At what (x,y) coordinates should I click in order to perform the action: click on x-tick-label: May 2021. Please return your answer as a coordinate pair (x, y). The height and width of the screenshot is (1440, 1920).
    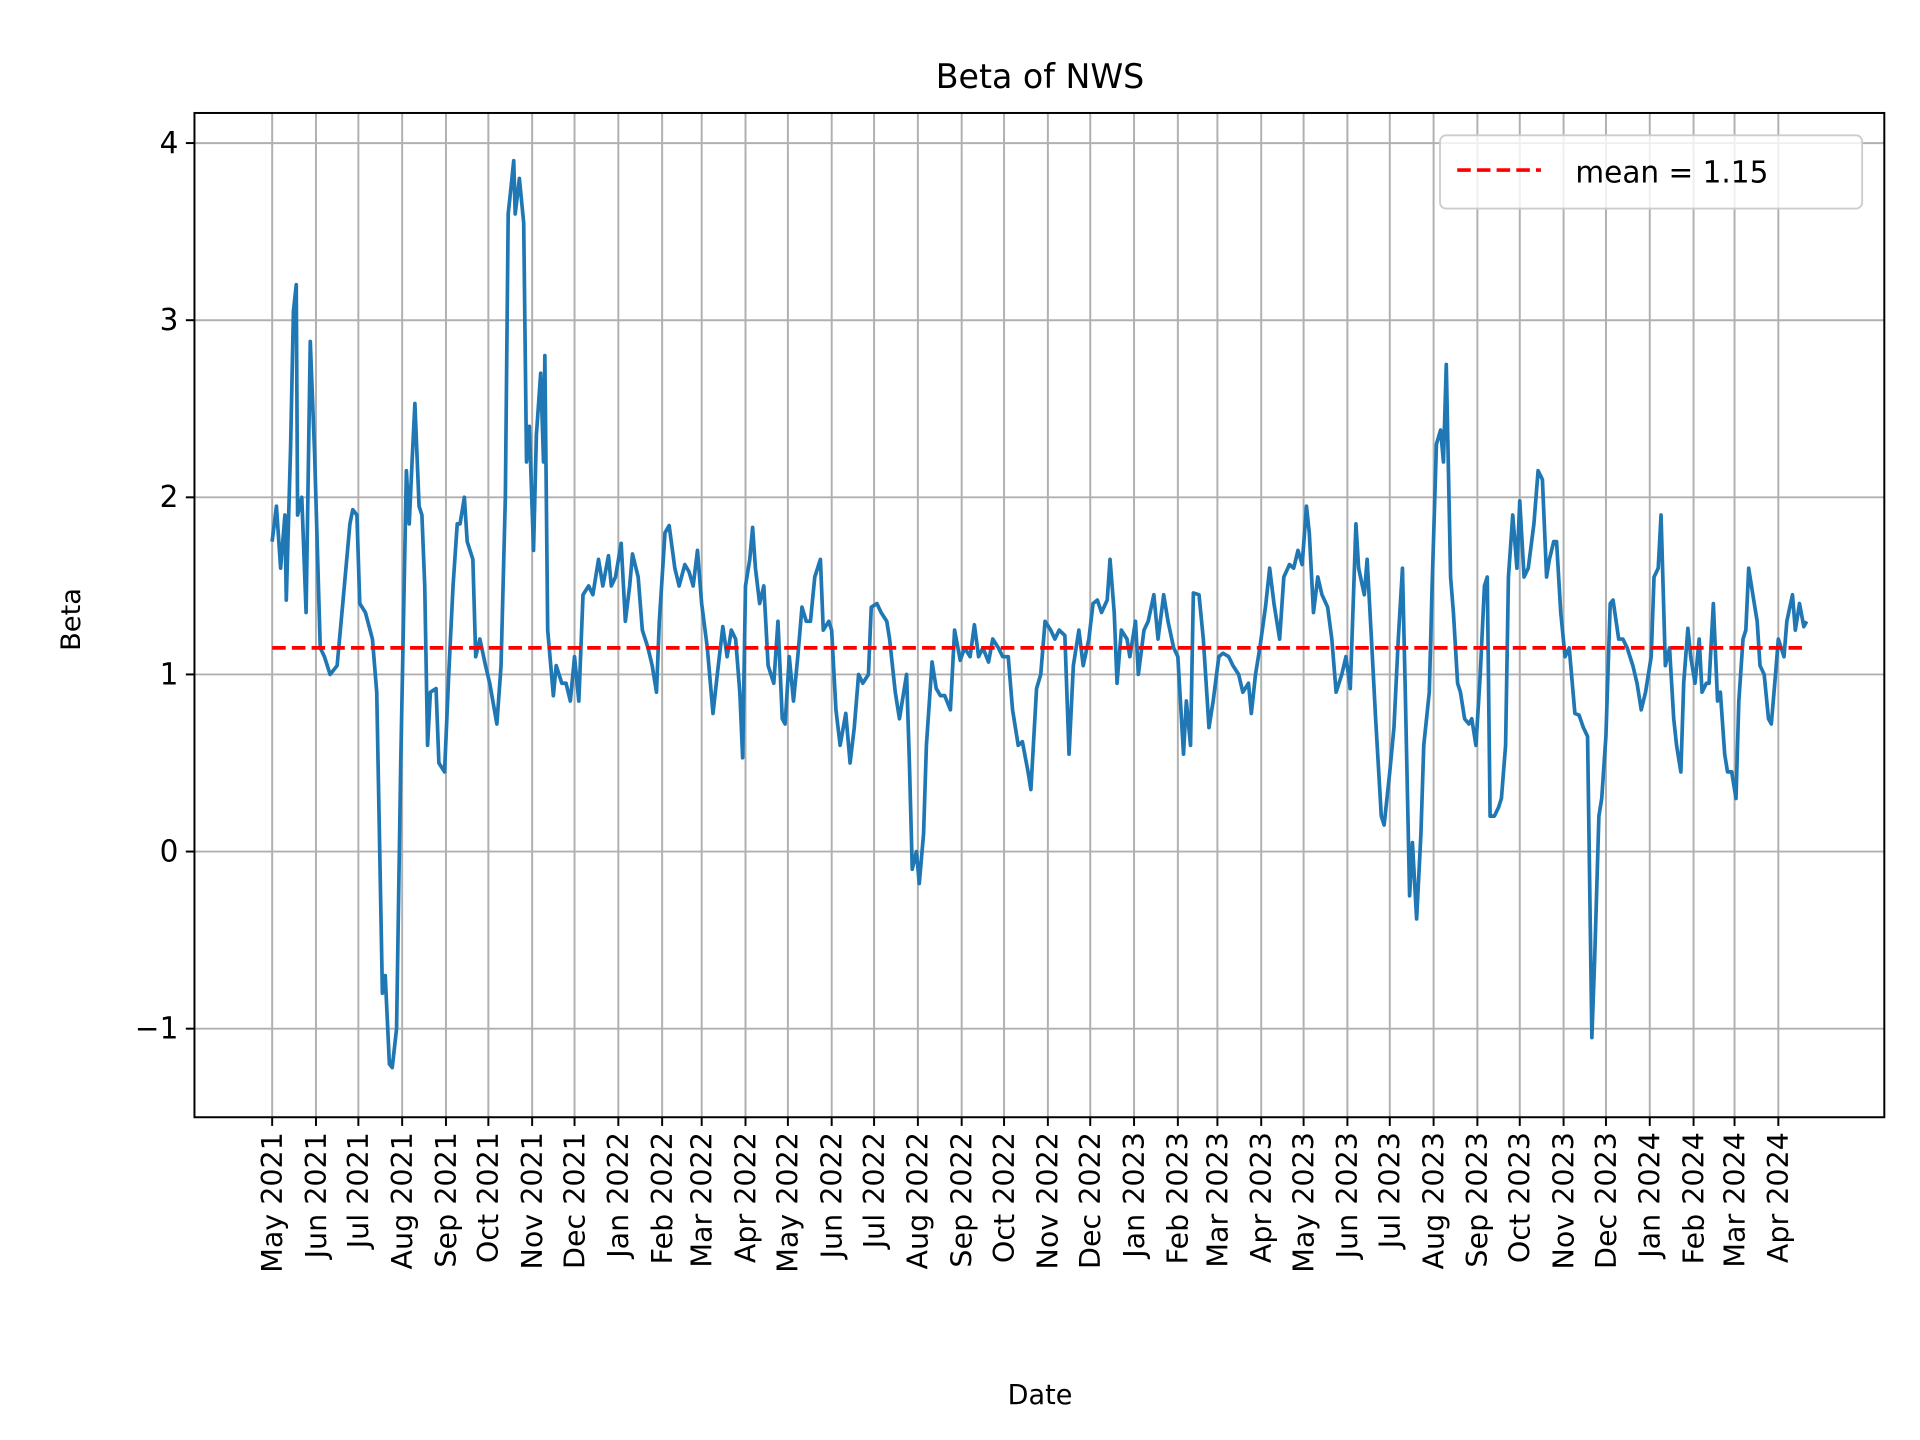
    Looking at the image, I should click on (272, 1202).